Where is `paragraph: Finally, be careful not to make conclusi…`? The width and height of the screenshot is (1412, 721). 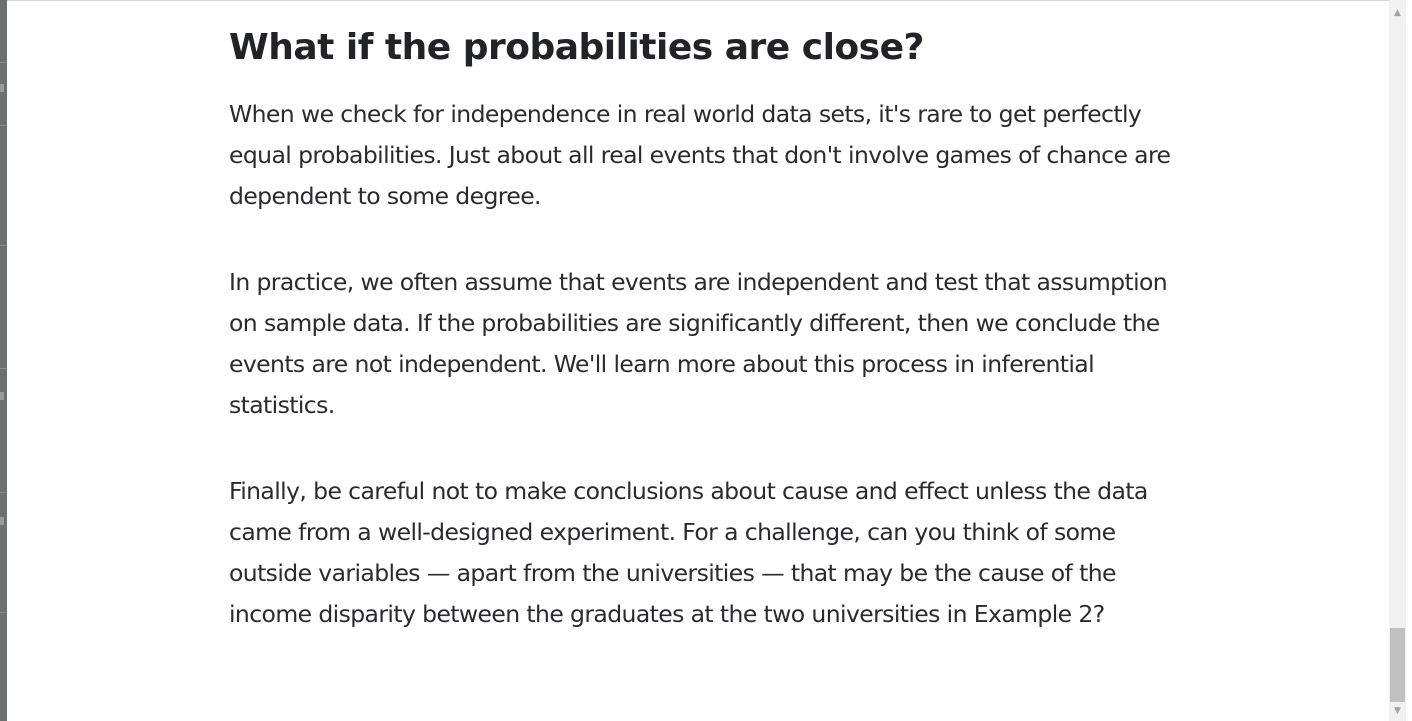 paragraph: Finally, be careful not to make conclusi… is located at coordinates (688, 552).